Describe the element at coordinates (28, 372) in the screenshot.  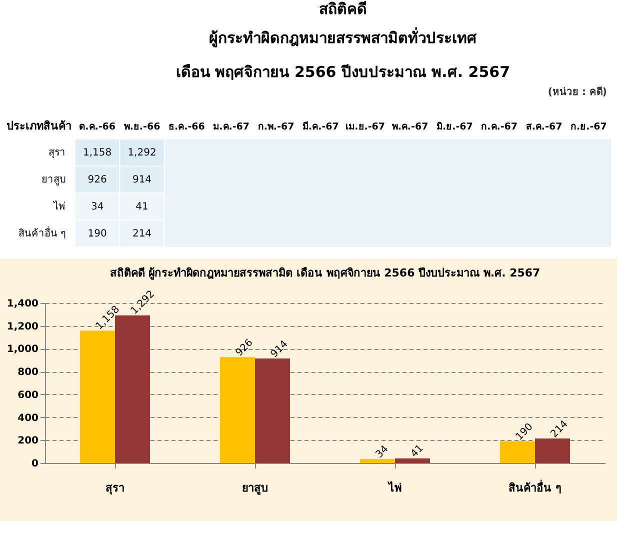
I see `y-tick-label: 800` at that location.